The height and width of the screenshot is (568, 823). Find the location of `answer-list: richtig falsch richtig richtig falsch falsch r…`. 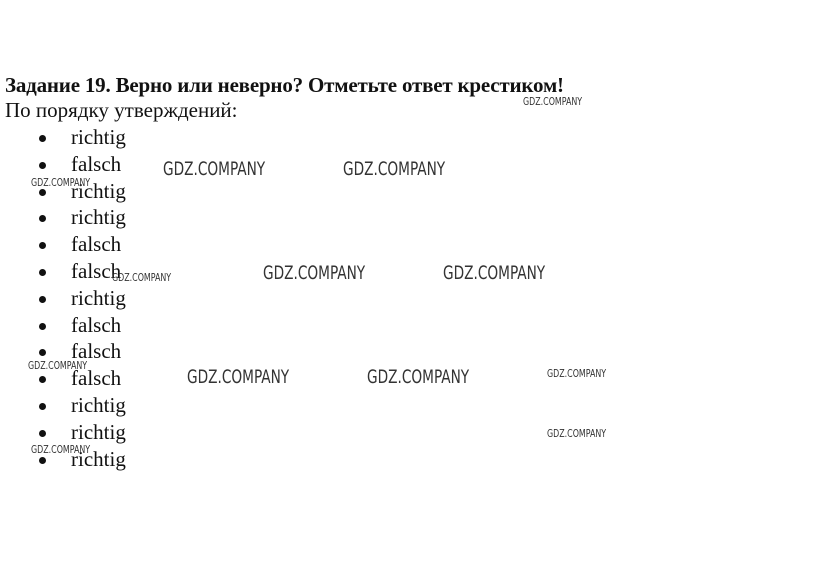

answer-list: richtig falsch richtig richtig falsch falsch r… is located at coordinates (63, 298).